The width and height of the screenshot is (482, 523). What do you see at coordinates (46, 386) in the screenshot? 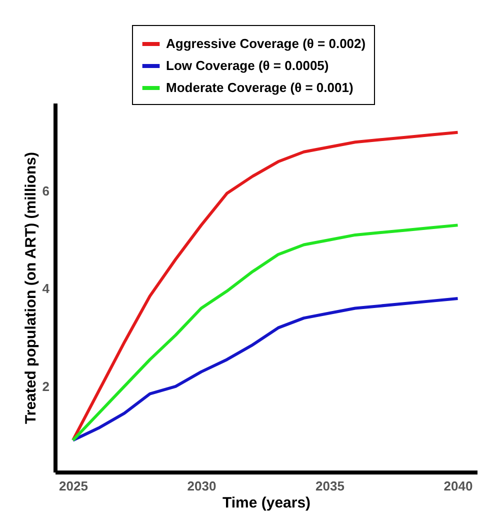
I see `y-tick-label: 2` at bounding box center [46, 386].